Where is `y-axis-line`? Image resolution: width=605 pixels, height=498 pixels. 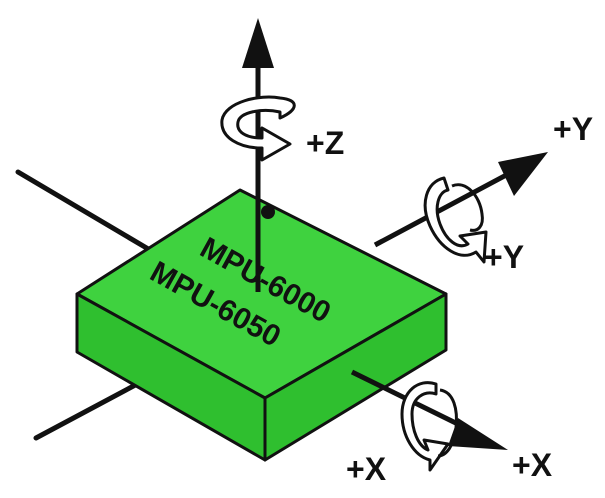 y-axis-line is located at coordinates (443, 208).